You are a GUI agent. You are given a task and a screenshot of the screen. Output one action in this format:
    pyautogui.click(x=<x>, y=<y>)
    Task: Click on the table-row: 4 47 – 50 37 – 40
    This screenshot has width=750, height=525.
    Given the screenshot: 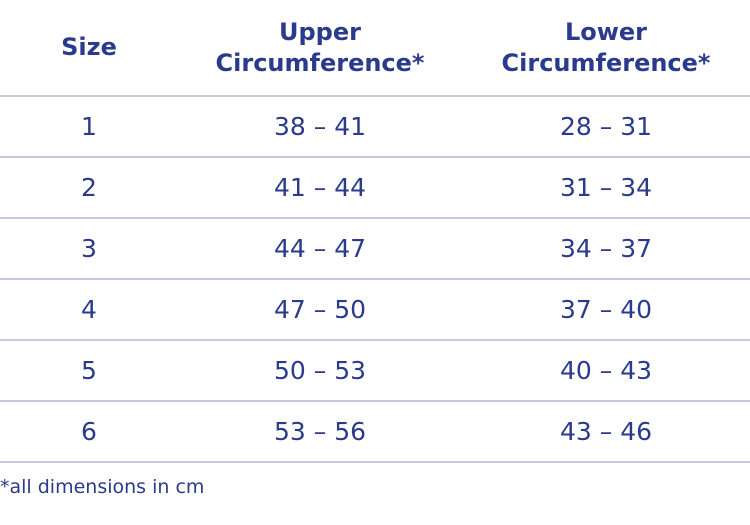 What is the action you would take?
    pyautogui.click(x=375, y=310)
    